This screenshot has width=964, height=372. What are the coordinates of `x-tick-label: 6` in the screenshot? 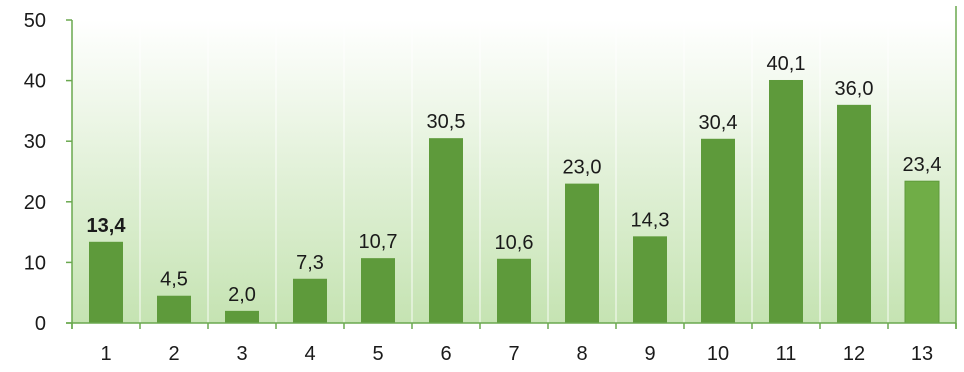 It's located at (445, 354).